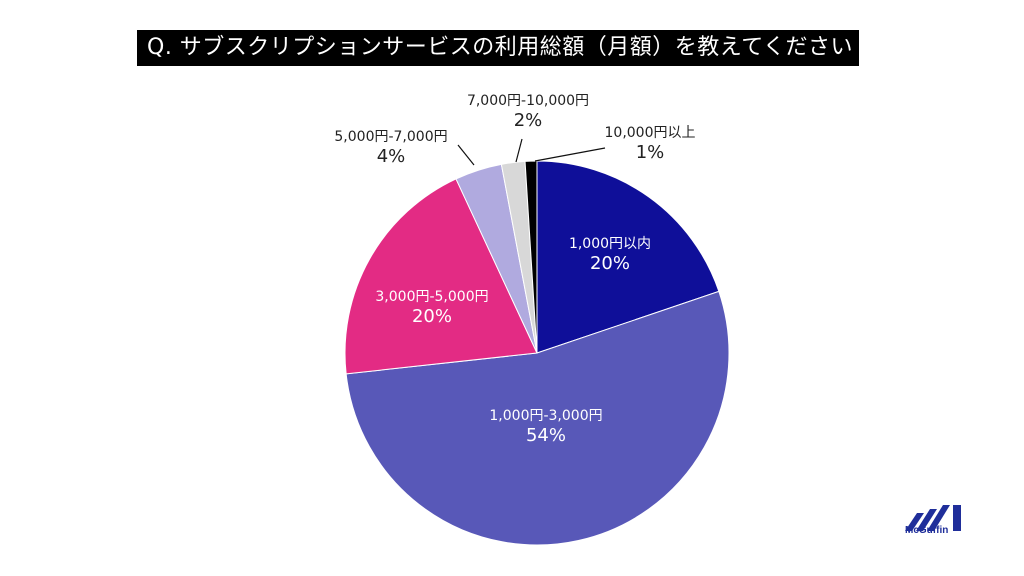  Describe the element at coordinates (498, 48) in the screenshot. I see `chart-title: Q. サブスクリプションサービスの利用総額（月額）を教えてください` at that location.